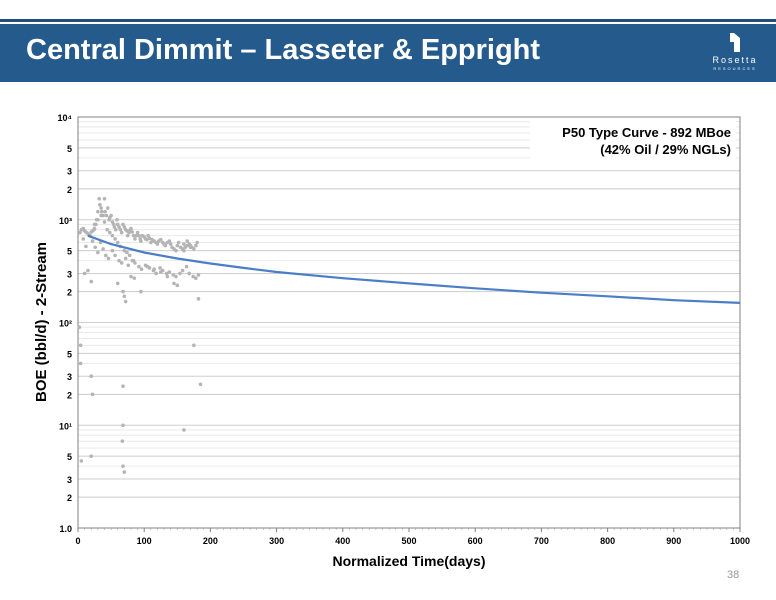  I want to click on type-curve-line, so click(414, 269).